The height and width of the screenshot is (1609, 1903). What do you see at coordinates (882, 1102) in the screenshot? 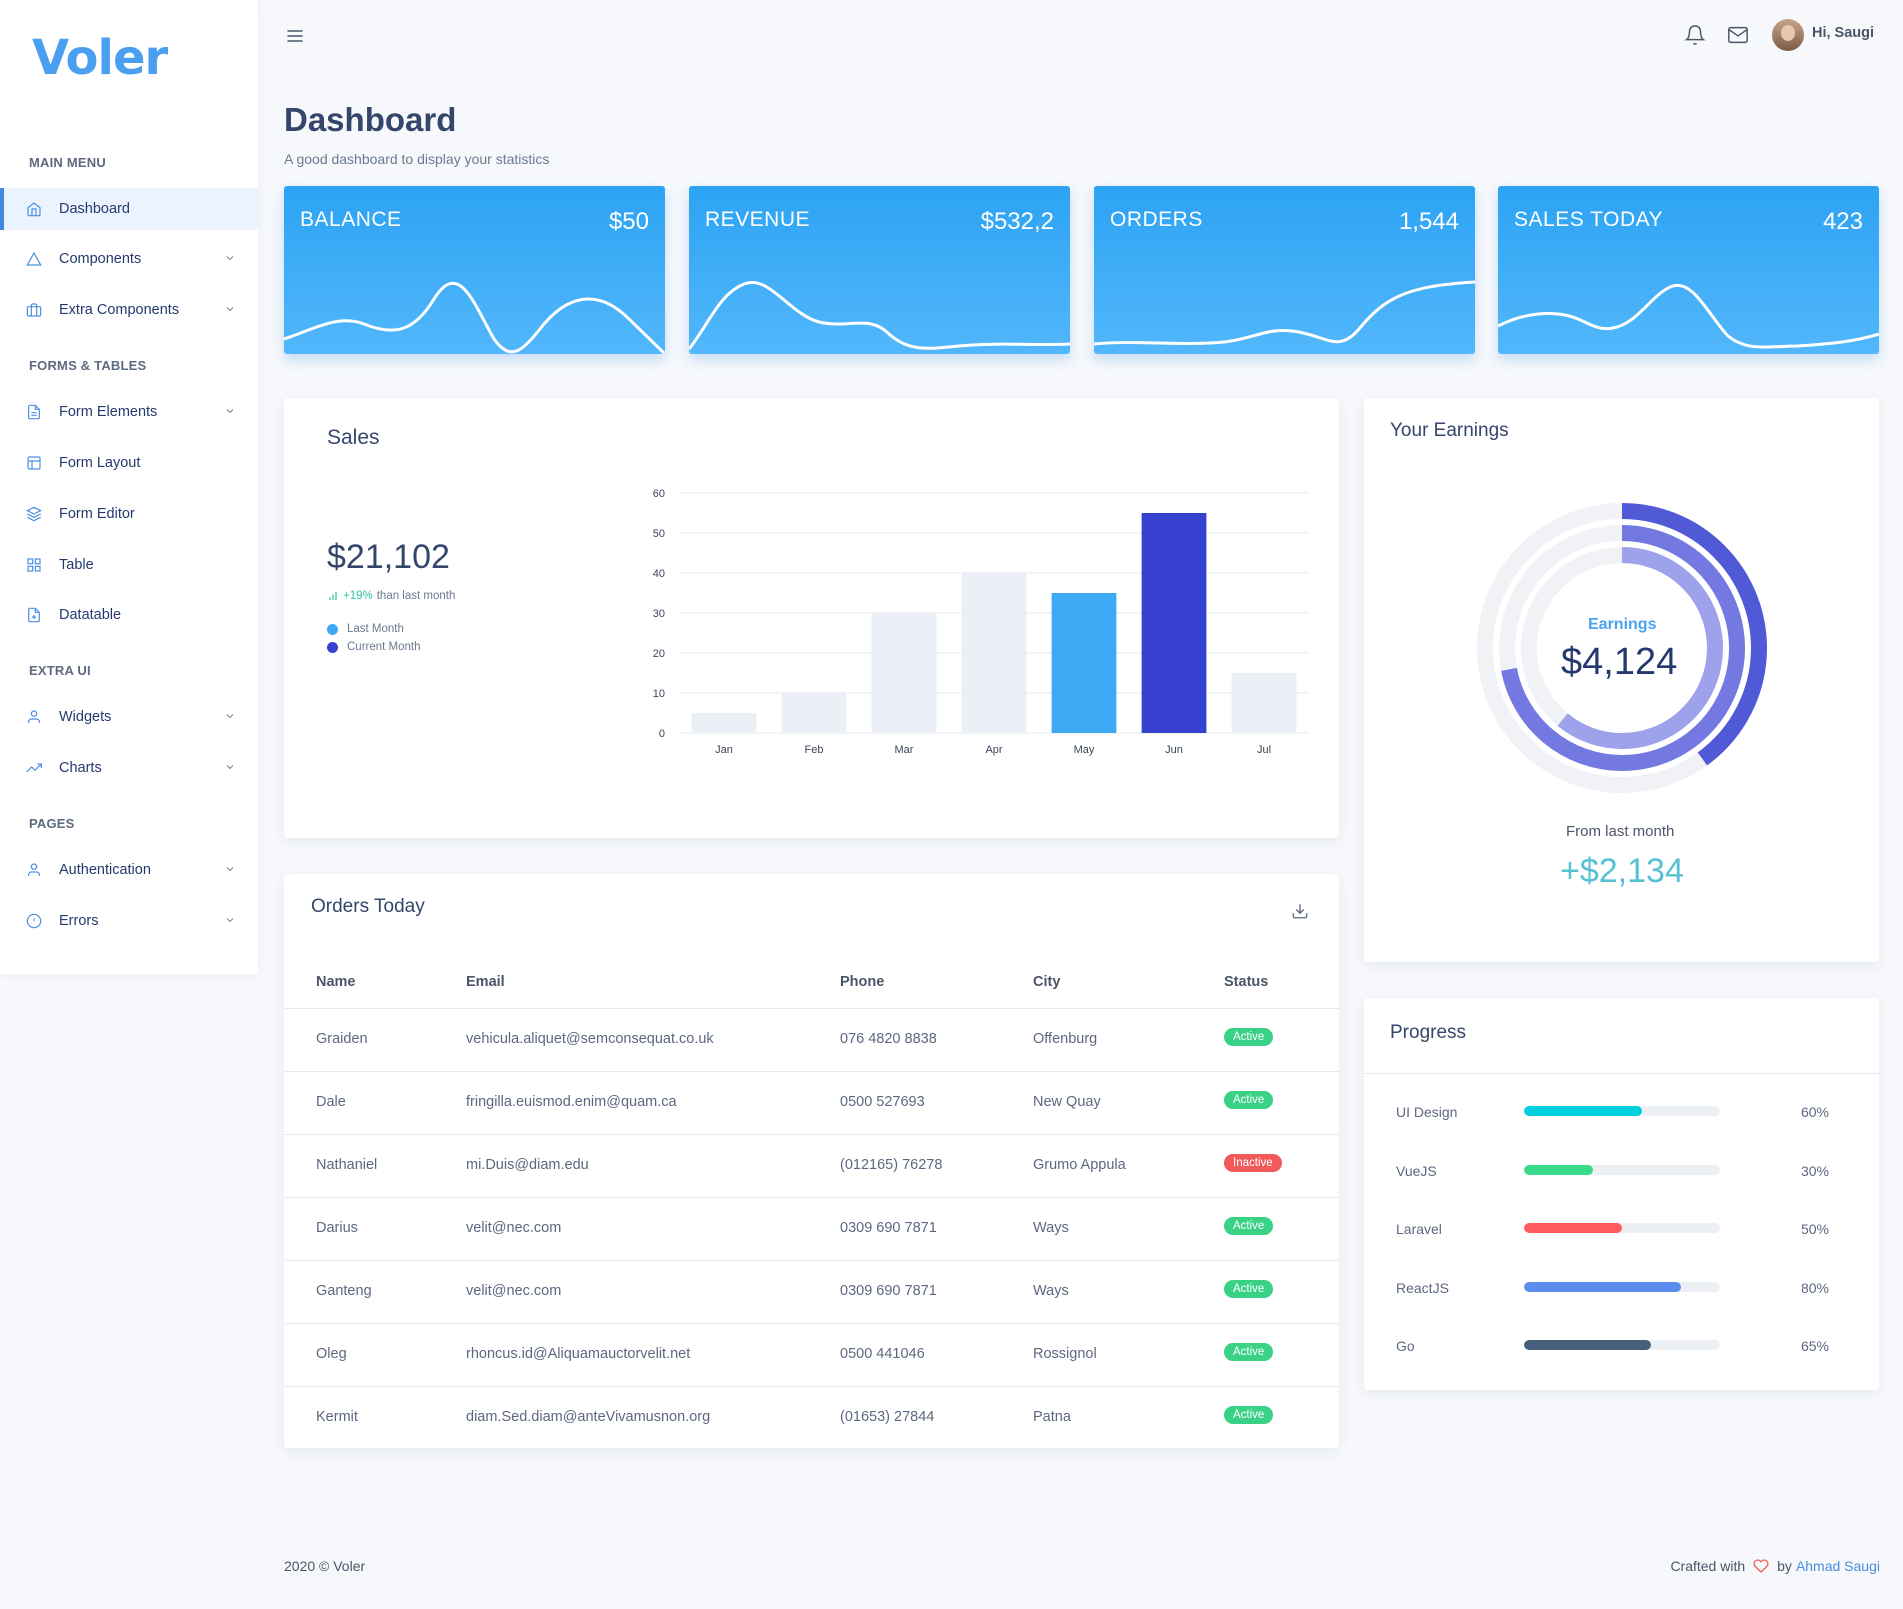
I see `cell-phone: 0500 527693` at bounding box center [882, 1102].